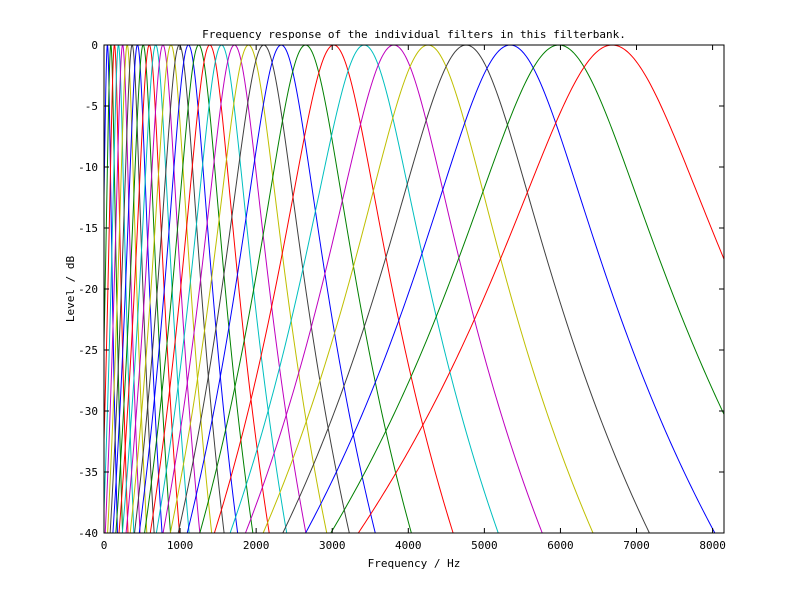 This screenshot has width=800, height=604. What do you see at coordinates (88, 167) in the screenshot?
I see `y-tick-label: -10` at bounding box center [88, 167].